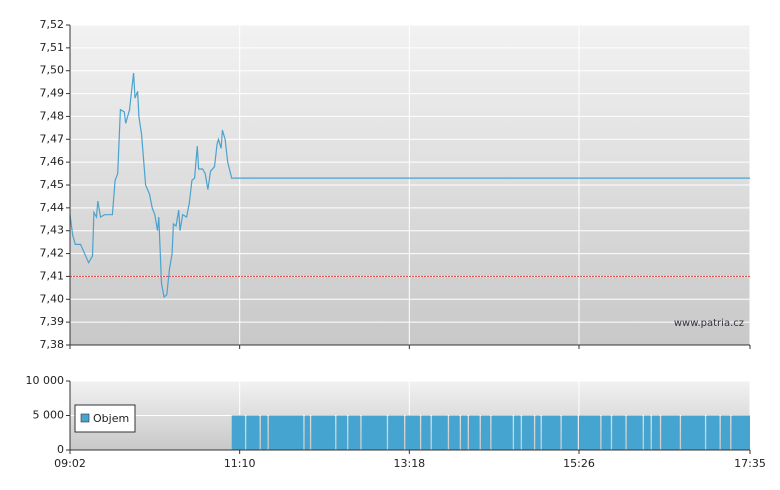  I want to click on x-tick-label: 15:26, so click(579, 463).